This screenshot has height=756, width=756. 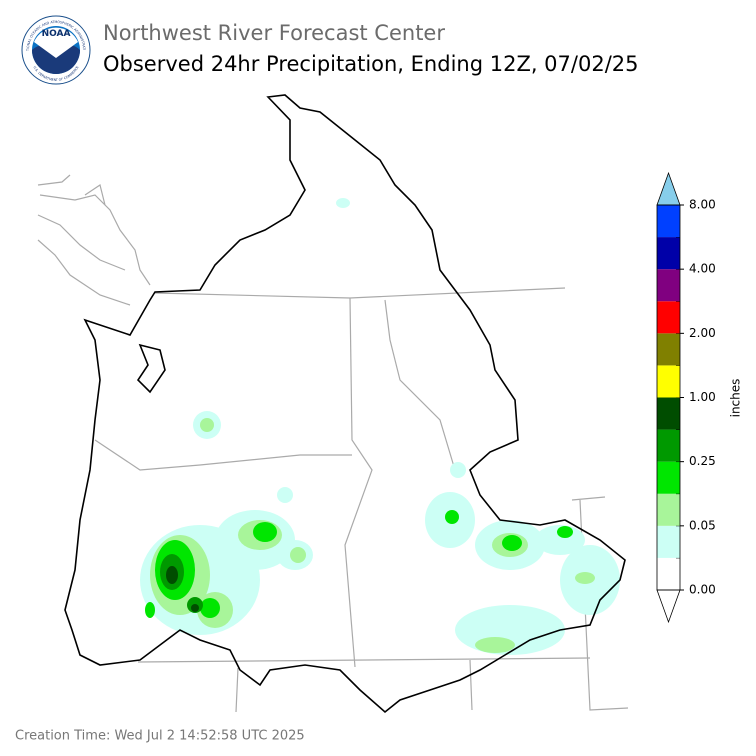 What do you see at coordinates (702, 590) in the screenshot?
I see `colorbar-tick-label: 0.00` at bounding box center [702, 590].